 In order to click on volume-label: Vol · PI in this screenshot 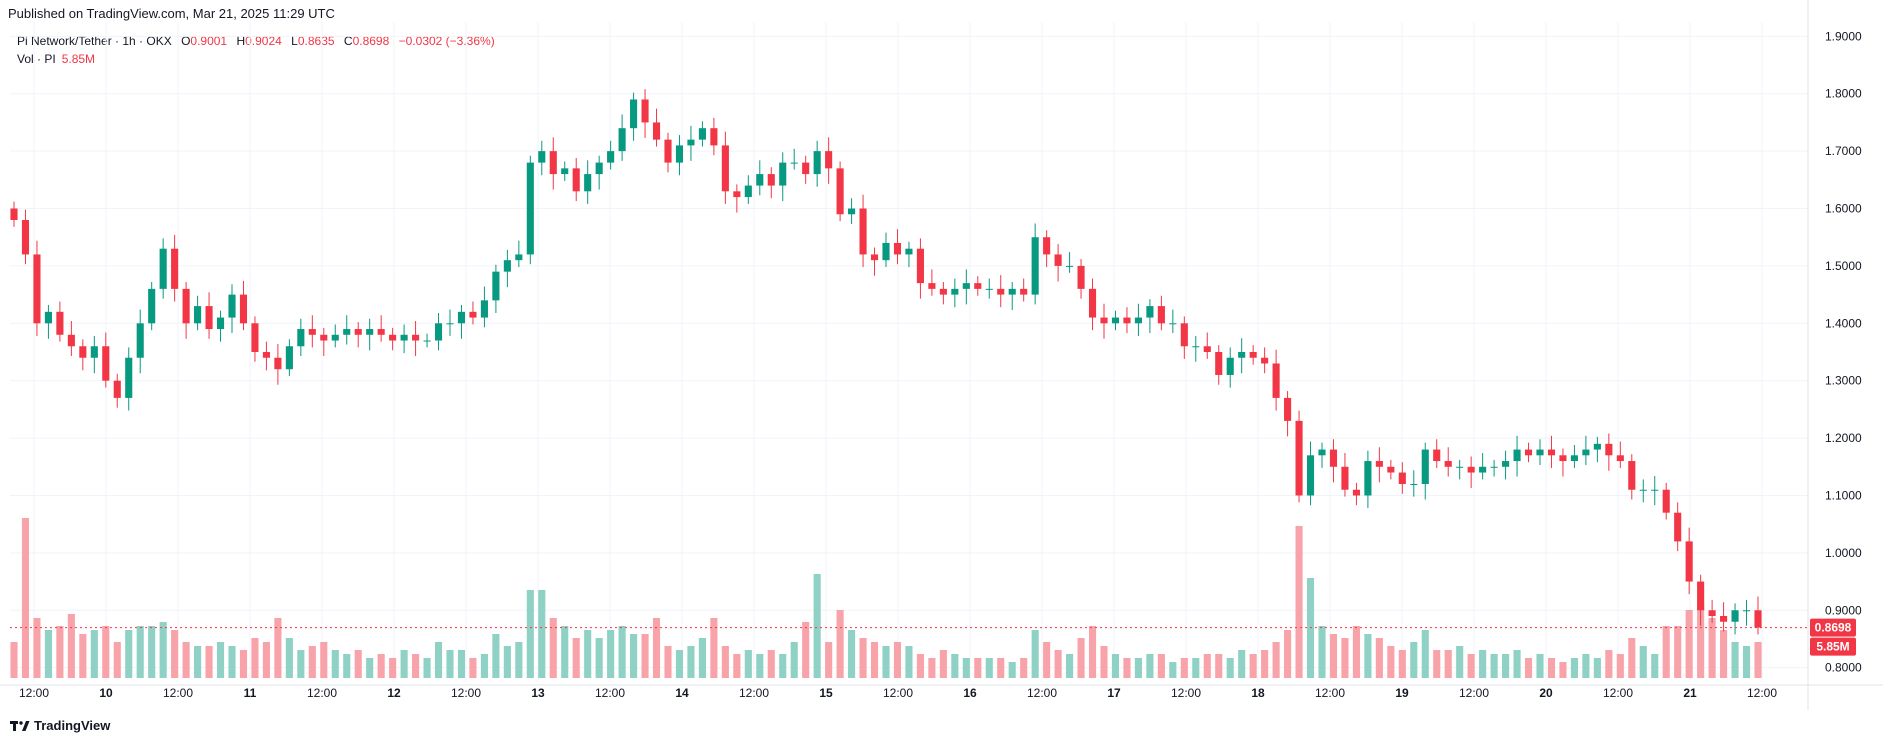, I will do `click(36, 59)`.